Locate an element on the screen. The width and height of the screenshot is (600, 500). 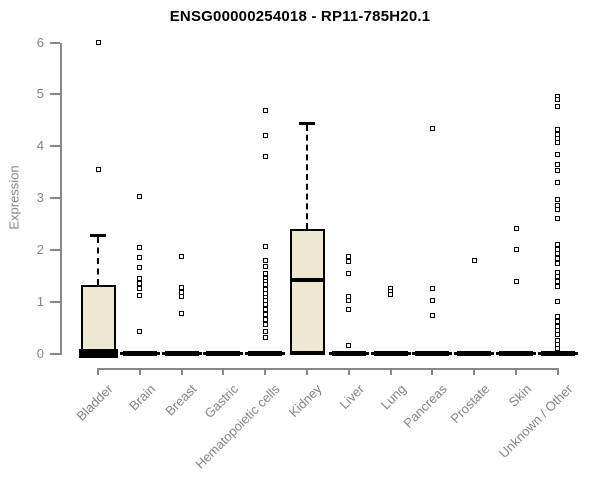
chart-title: ENSG00000254018 - RP11-785H20.1 is located at coordinates (300, 16).